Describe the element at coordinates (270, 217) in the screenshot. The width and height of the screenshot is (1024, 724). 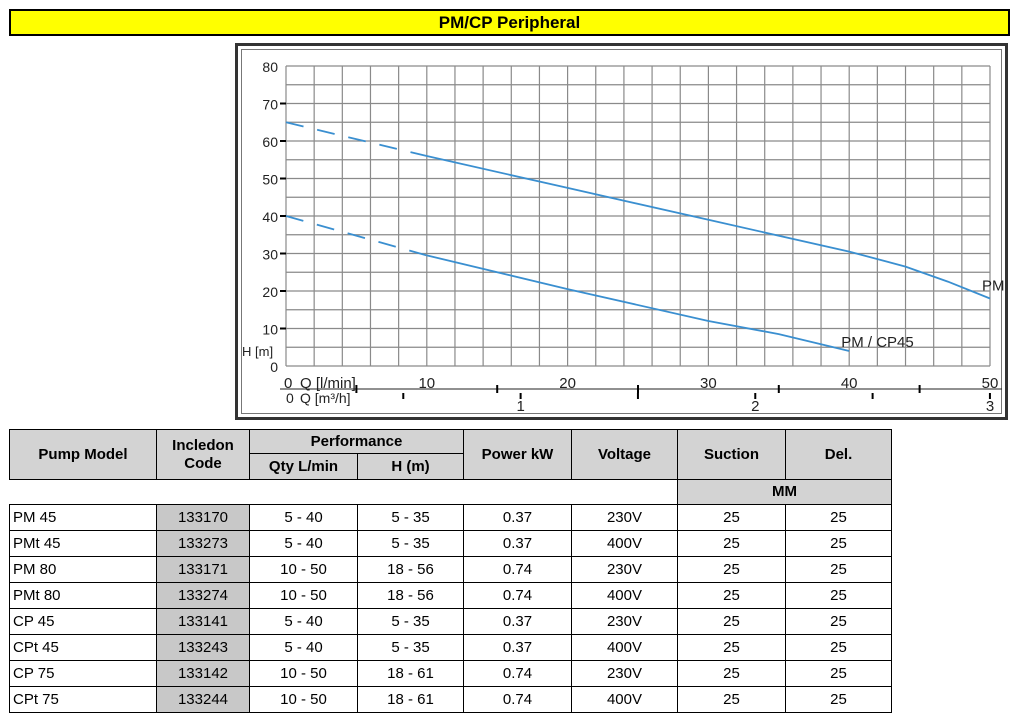
I see `y-tick-label: 40` at that location.